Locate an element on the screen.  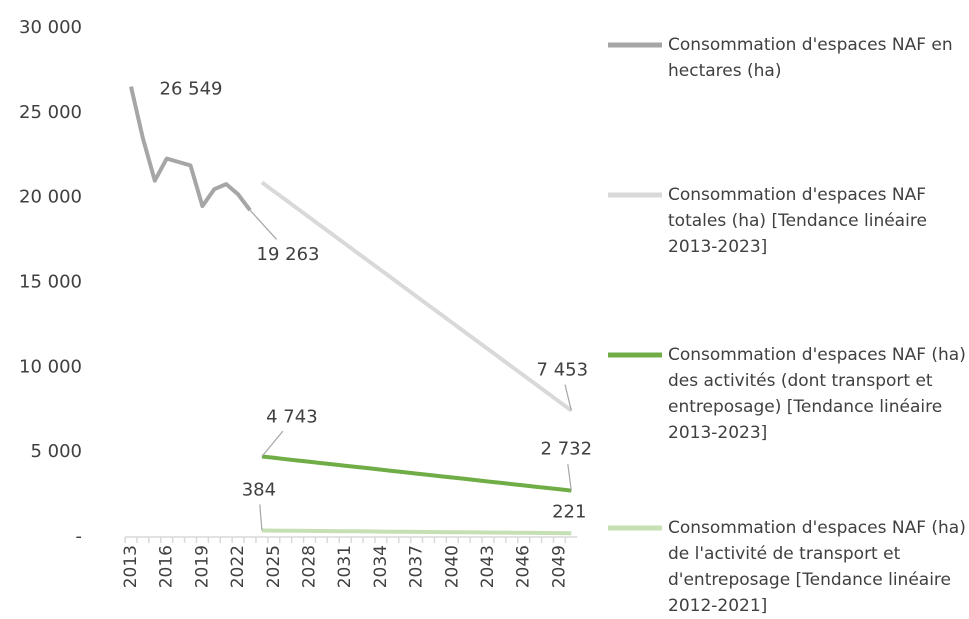
x-tick-label: 2022 is located at coordinates (238, 566).